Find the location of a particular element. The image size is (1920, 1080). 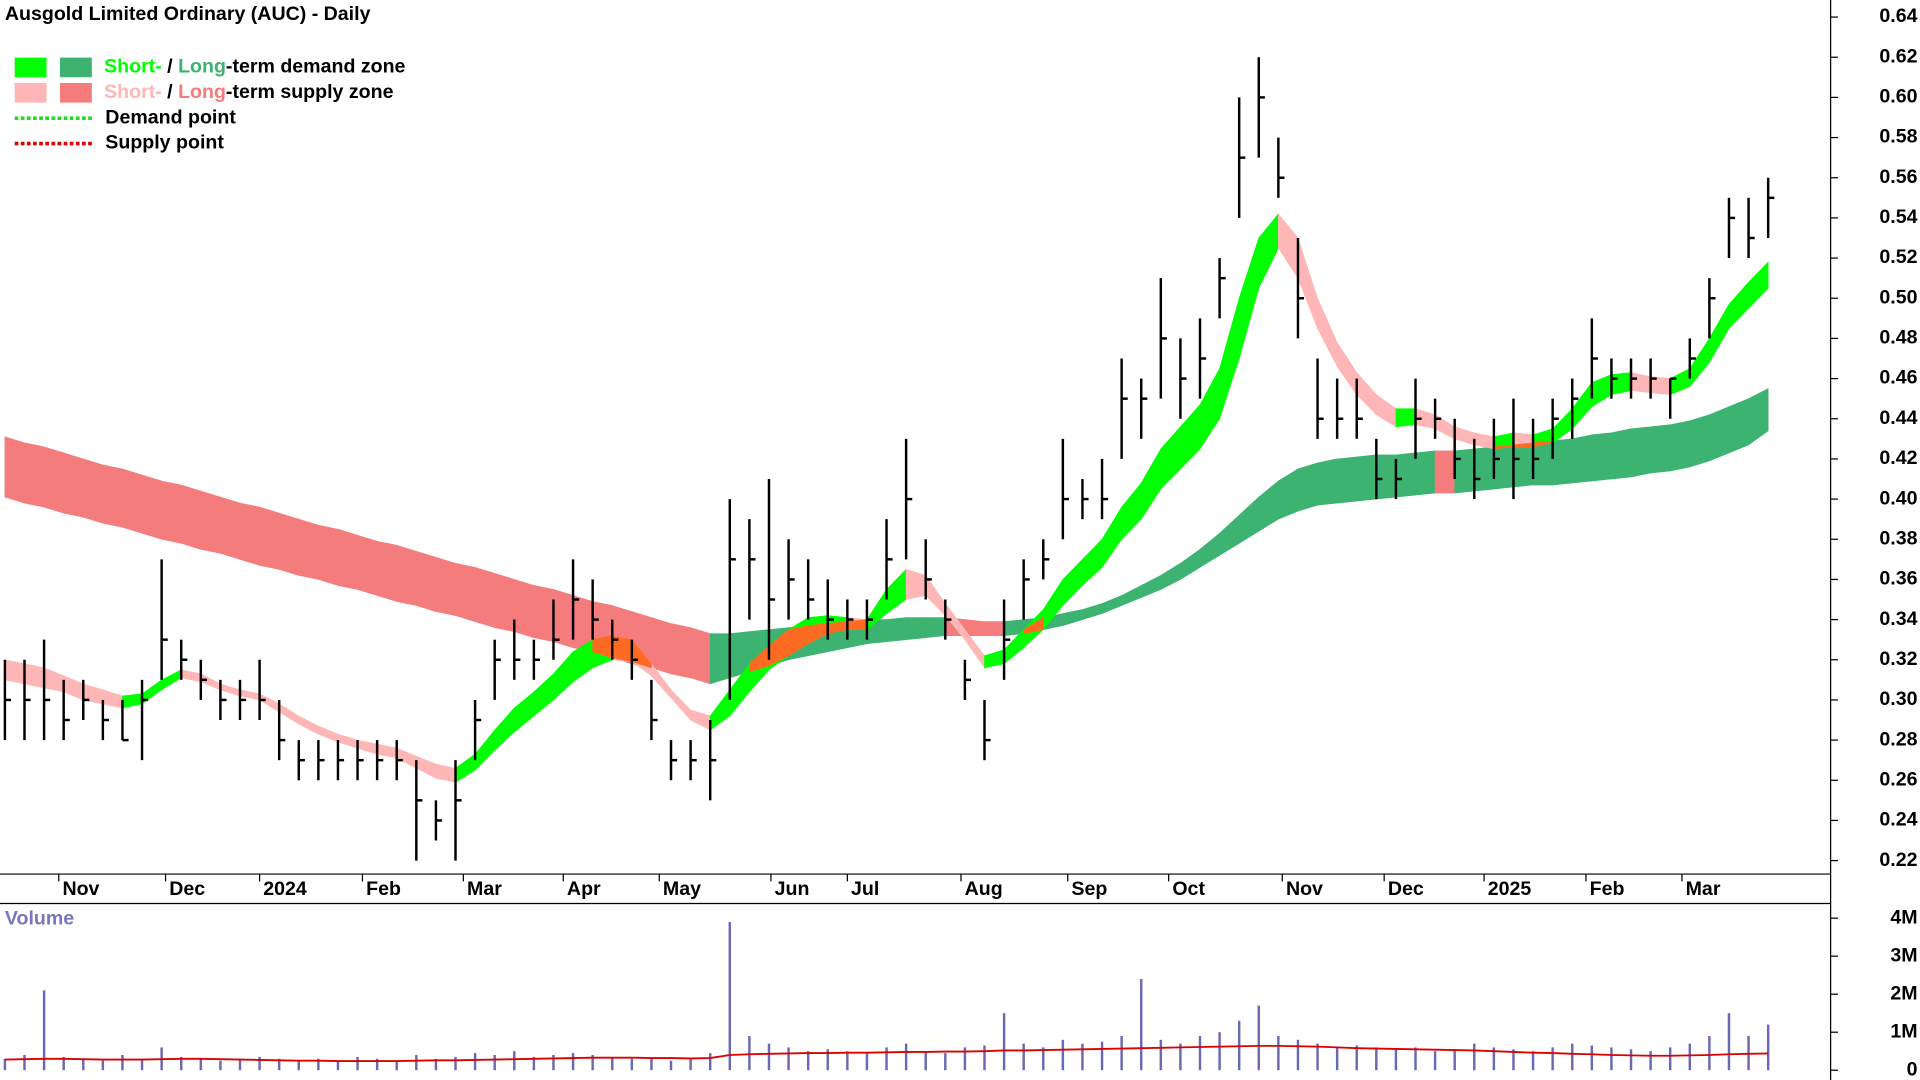

x-tick-label: Mar is located at coordinates (1703, 889).